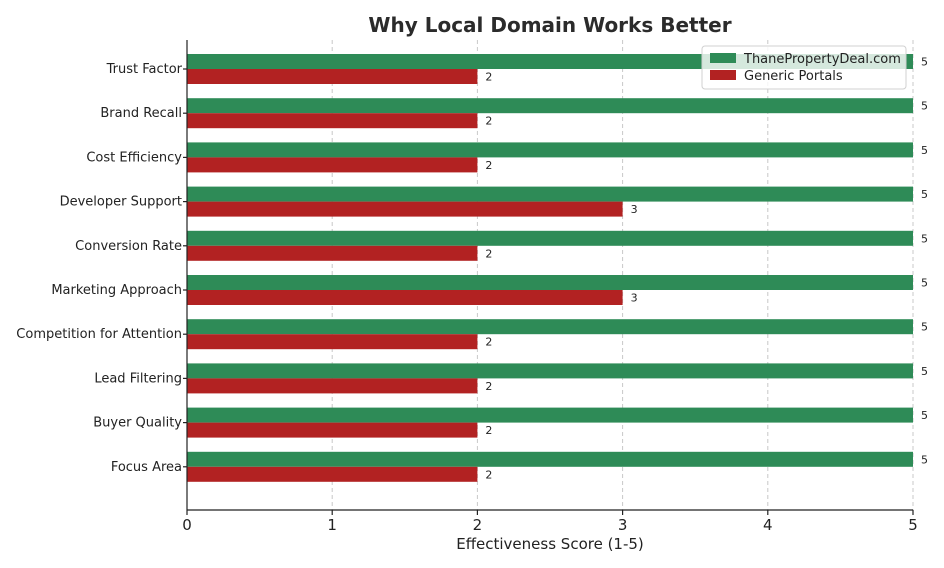 The width and height of the screenshot is (944, 568). What do you see at coordinates (924, 62) in the screenshot?
I see `value-label-thanepropertydeal-com-trust-factor: 5` at bounding box center [924, 62].